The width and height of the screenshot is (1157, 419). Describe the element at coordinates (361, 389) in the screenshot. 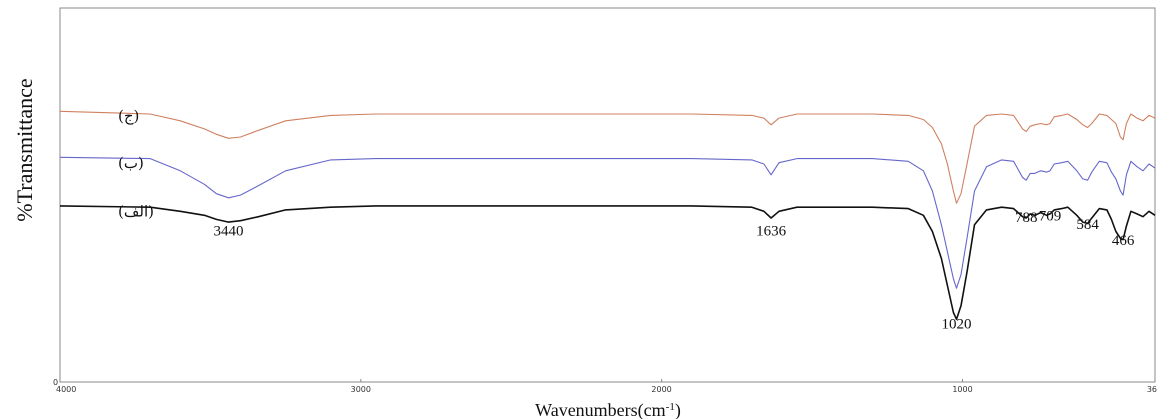

I see `x-tick-label-3000: 3000` at that location.